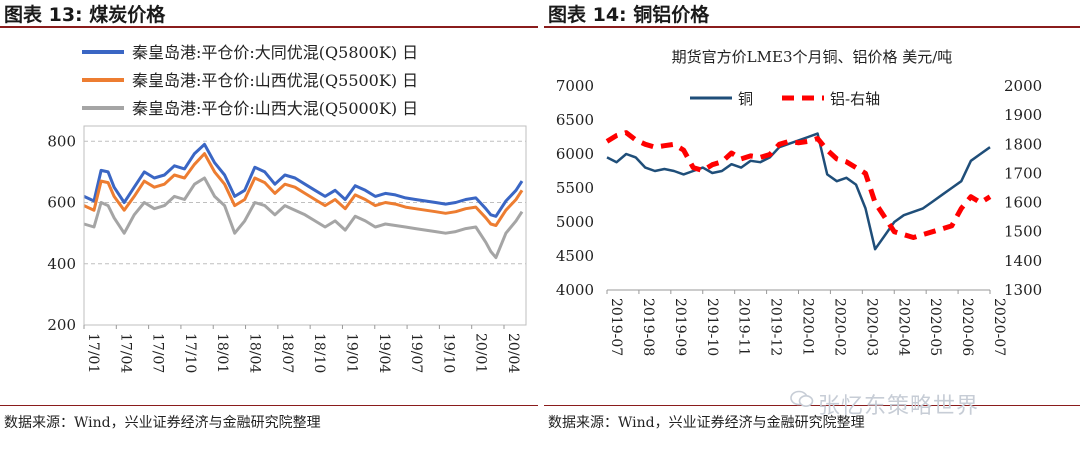 Image resolution: width=1080 pixels, height=454 pixels. Describe the element at coordinates (384, 353) in the screenshot. I see `x-tick-label: 19/04` at that location.